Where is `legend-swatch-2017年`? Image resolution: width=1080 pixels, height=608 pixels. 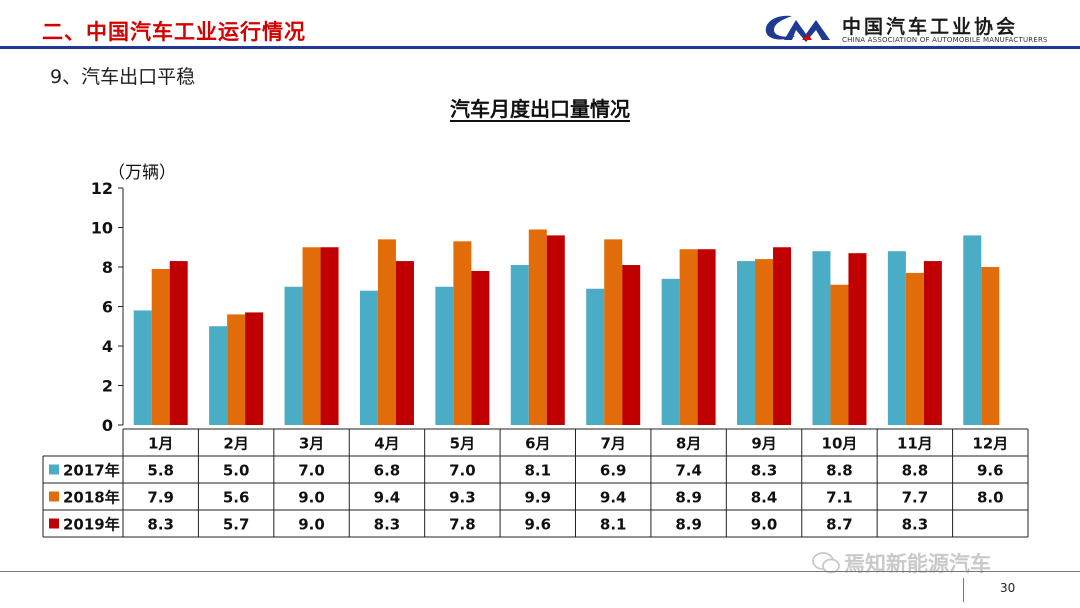
legend-swatch-2017年 is located at coordinates (54, 469).